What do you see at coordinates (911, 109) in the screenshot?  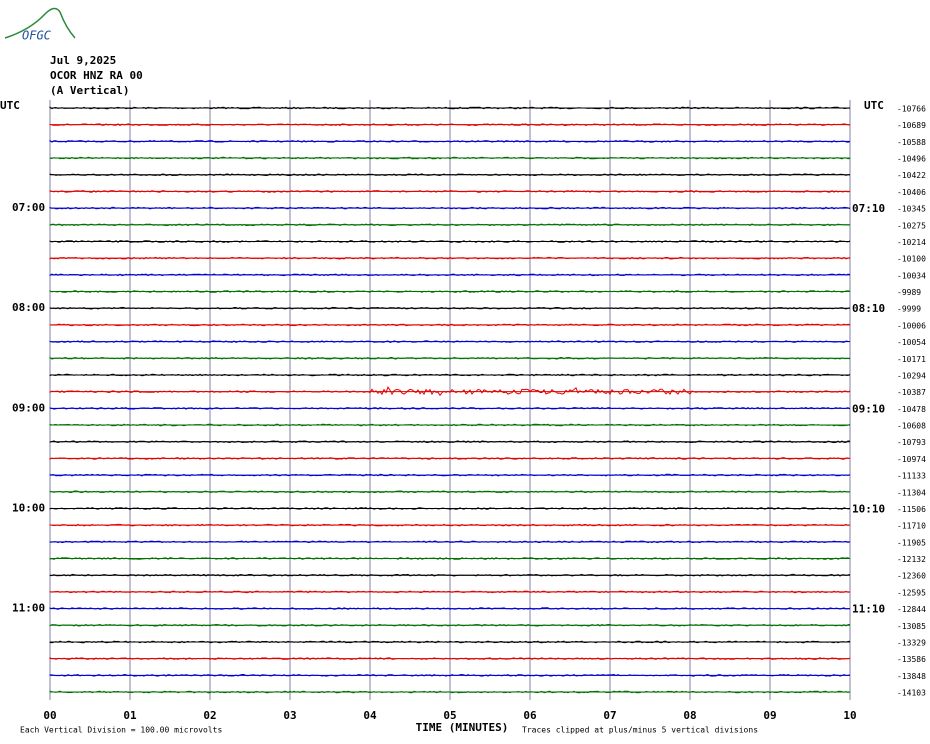 I see `offset-label: -10766` at bounding box center [911, 109].